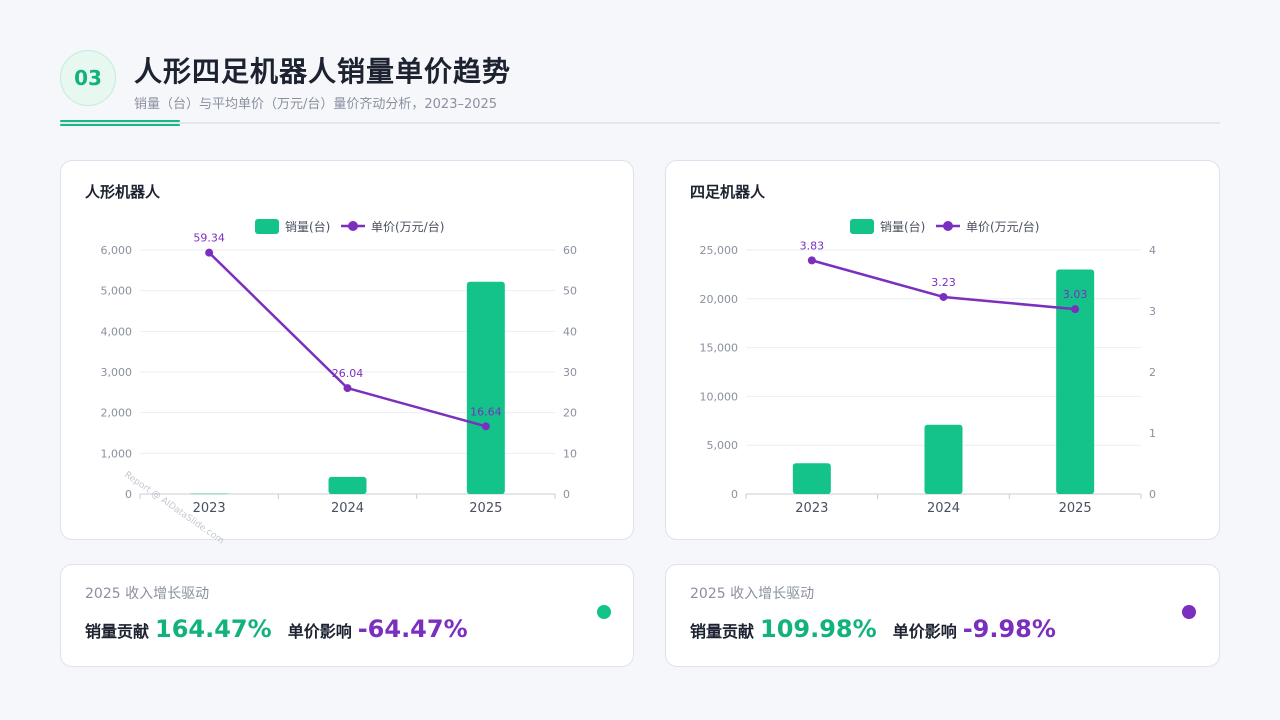 The image size is (1280, 720). Describe the element at coordinates (117, 413) in the screenshot. I see `y-left-tick-label: 2,000` at that location.